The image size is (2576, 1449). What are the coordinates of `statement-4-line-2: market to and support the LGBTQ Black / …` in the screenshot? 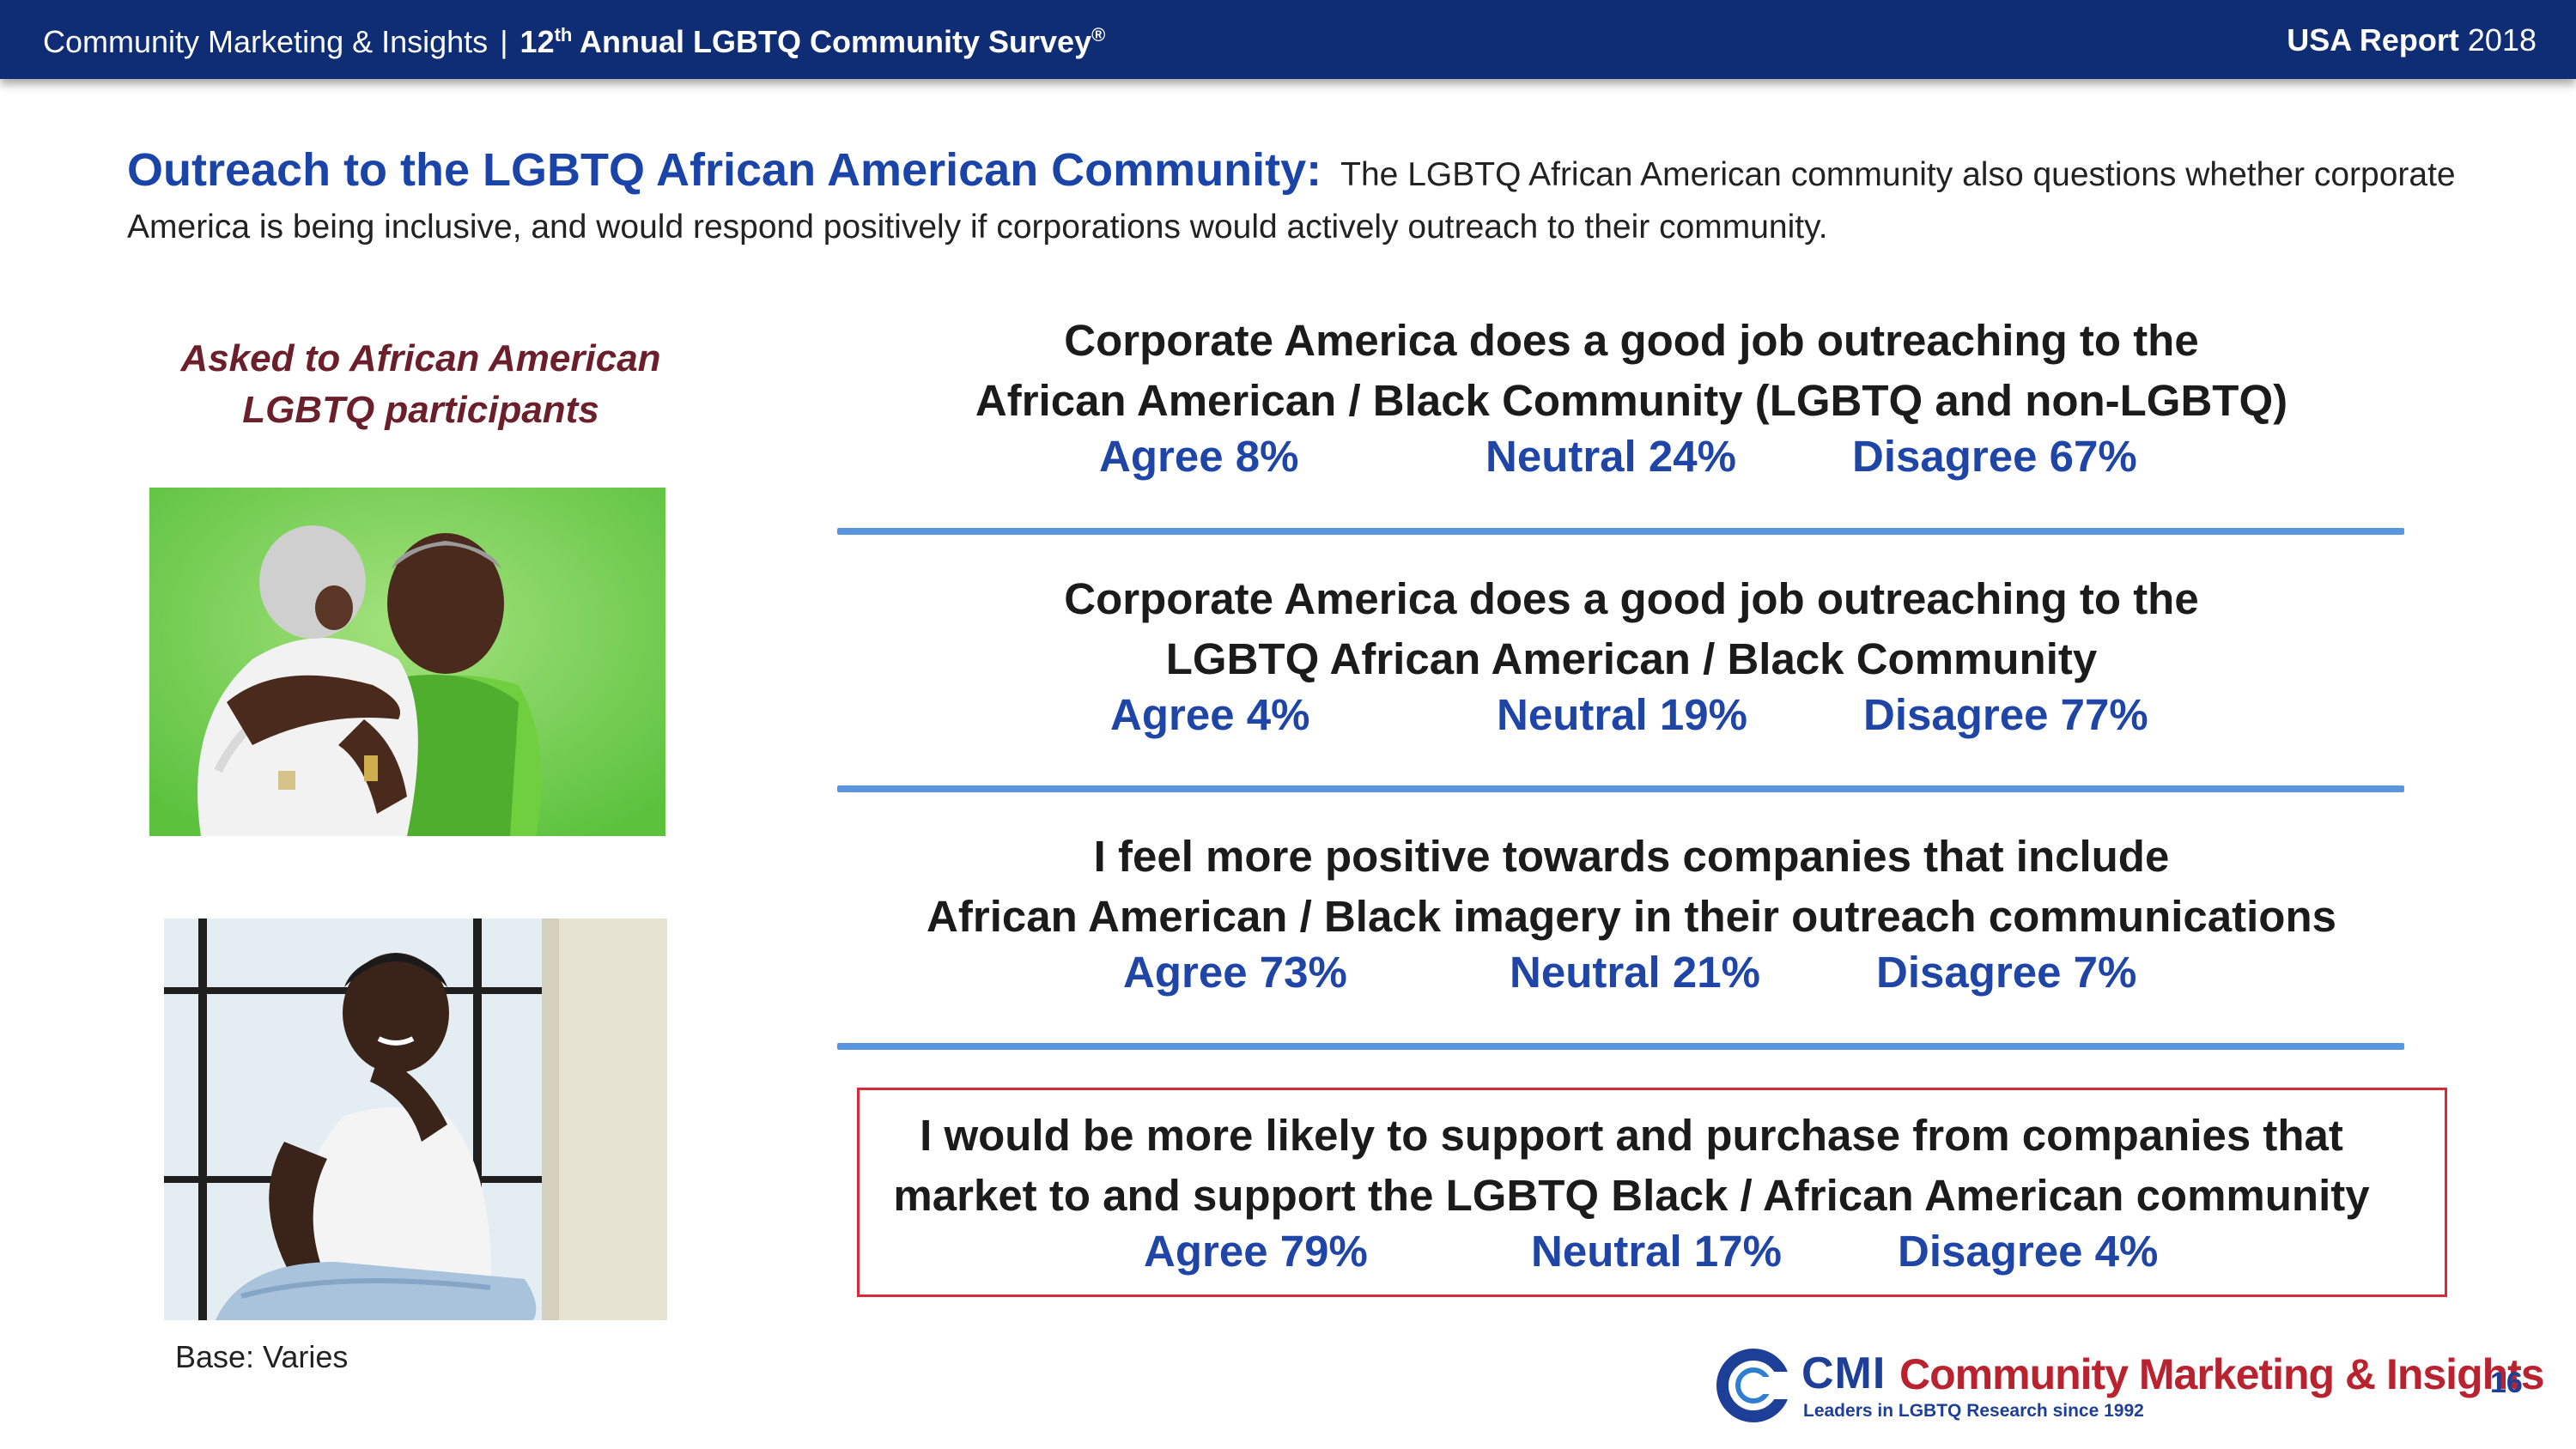 It's located at (1631, 1195).